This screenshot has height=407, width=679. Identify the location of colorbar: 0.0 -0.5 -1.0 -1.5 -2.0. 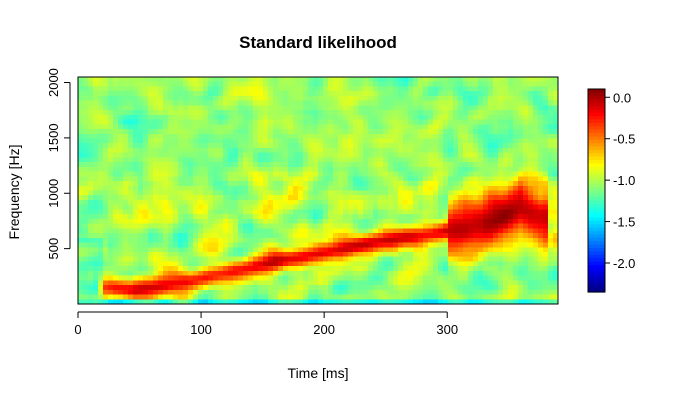
(611, 190).